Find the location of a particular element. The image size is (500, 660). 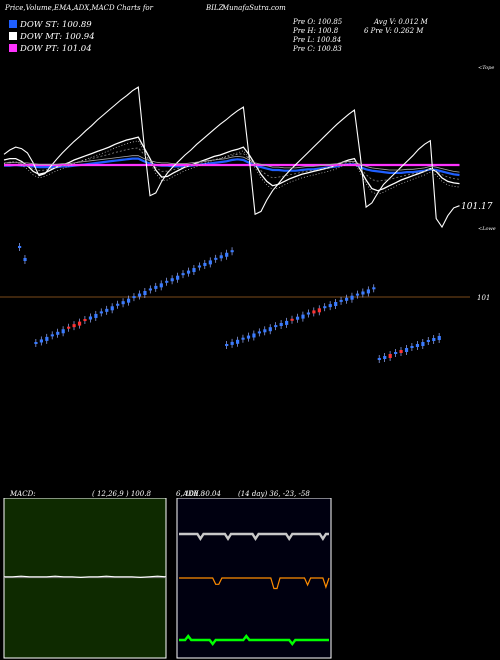

level-label: 101 is located at coordinates (484, 298).